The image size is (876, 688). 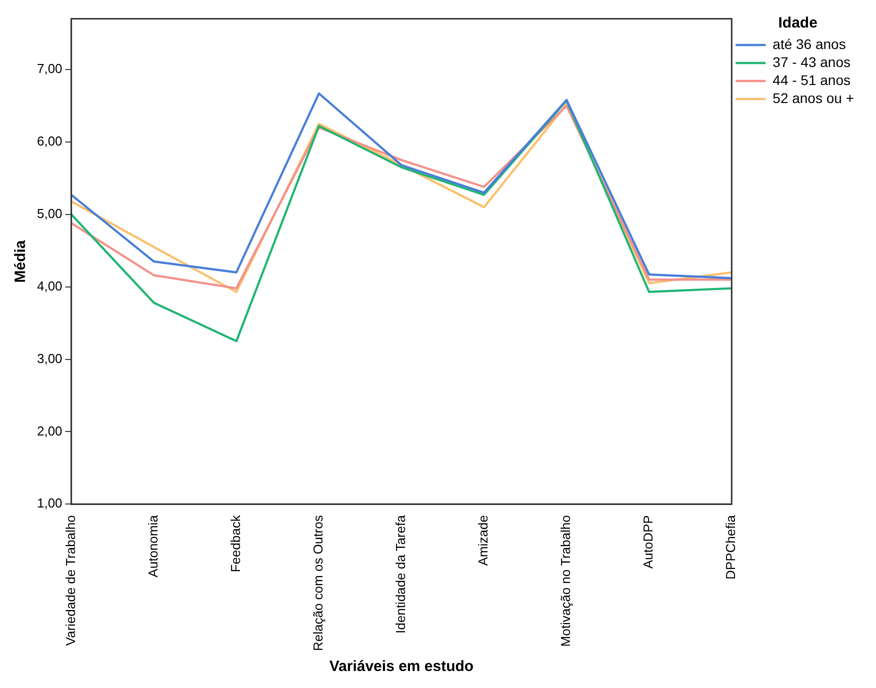 What do you see at coordinates (235, 543) in the screenshot?
I see `x-tick-label: Feedback` at bounding box center [235, 543].